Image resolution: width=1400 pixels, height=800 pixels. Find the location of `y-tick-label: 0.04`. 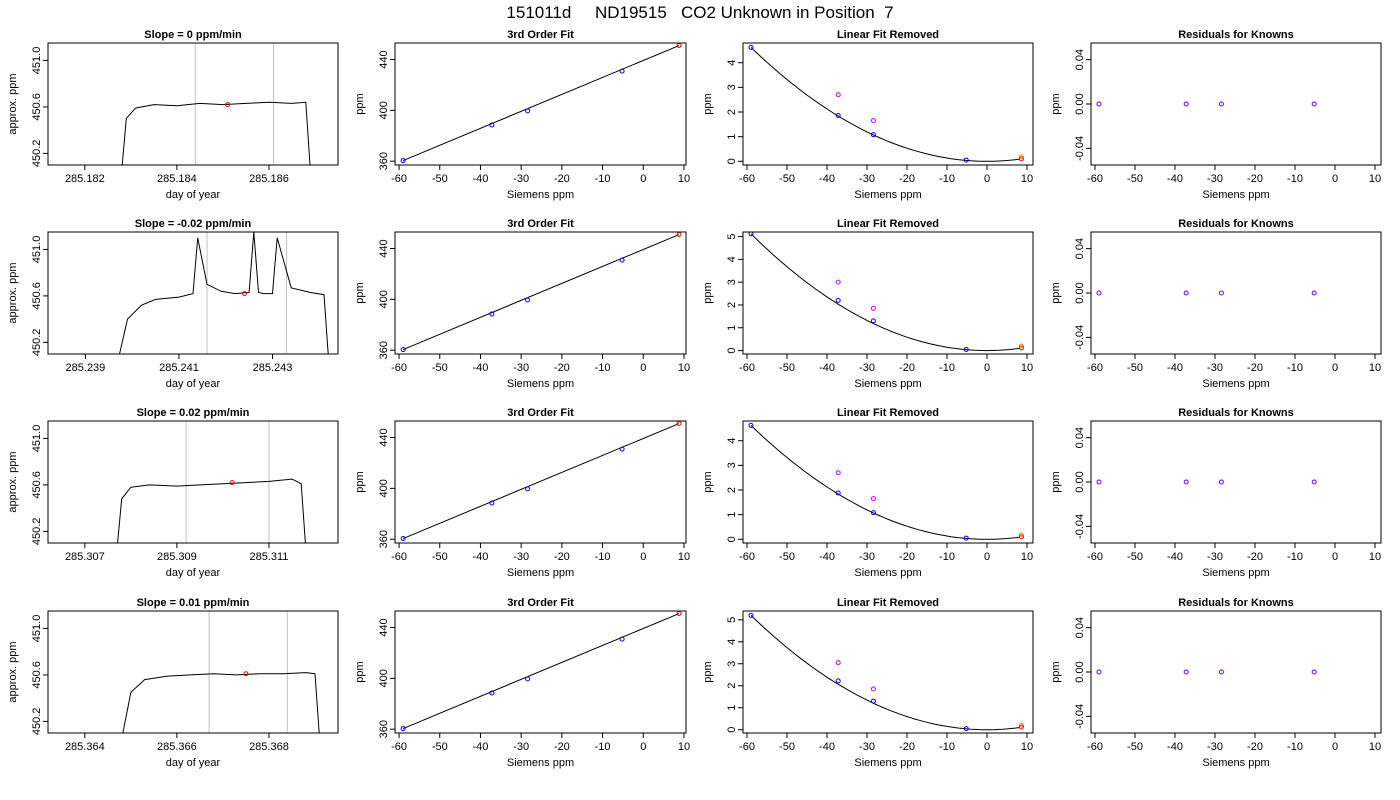

y-tick-label: 0.04 is located at coordinates (1080, 627).